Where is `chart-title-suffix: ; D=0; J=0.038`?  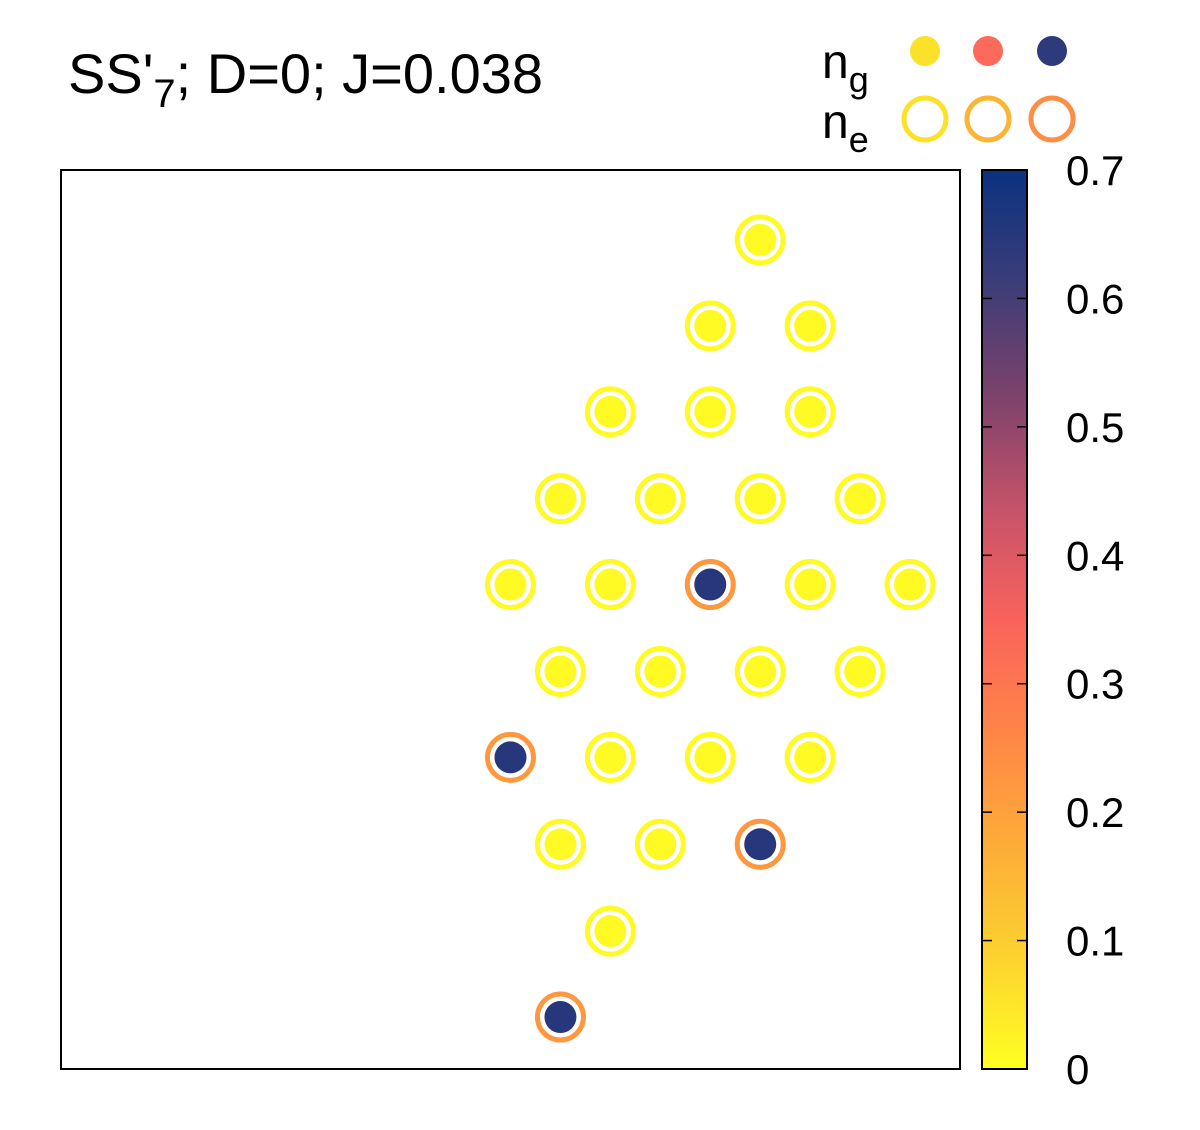 chart-title-suffix: ; D=0; J=0.038 is located at coordinates (359, 73).